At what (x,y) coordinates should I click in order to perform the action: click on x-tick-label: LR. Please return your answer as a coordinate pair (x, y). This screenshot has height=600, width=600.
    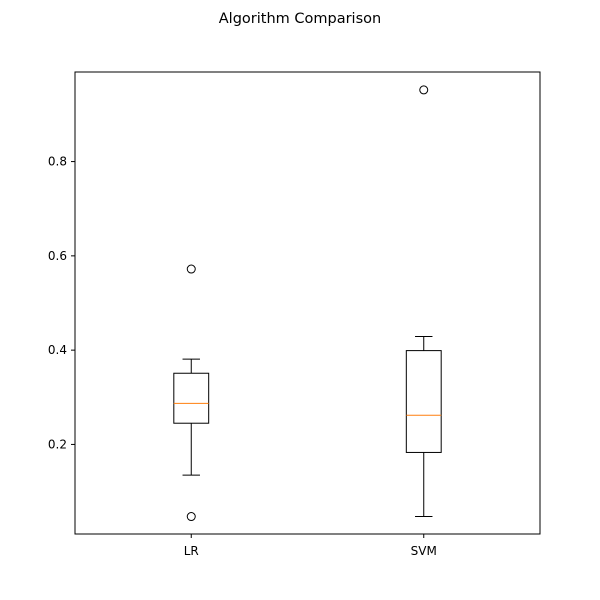
    Looking at the image, I should click on (191, 551).